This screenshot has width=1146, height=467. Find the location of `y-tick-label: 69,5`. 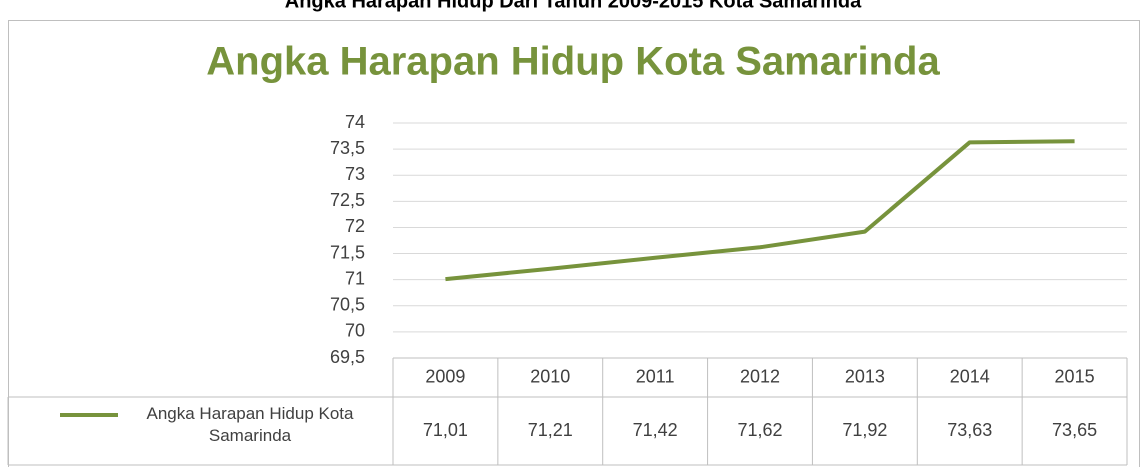

y-tick-label: 69,5 is located at coordinates (347, 357).